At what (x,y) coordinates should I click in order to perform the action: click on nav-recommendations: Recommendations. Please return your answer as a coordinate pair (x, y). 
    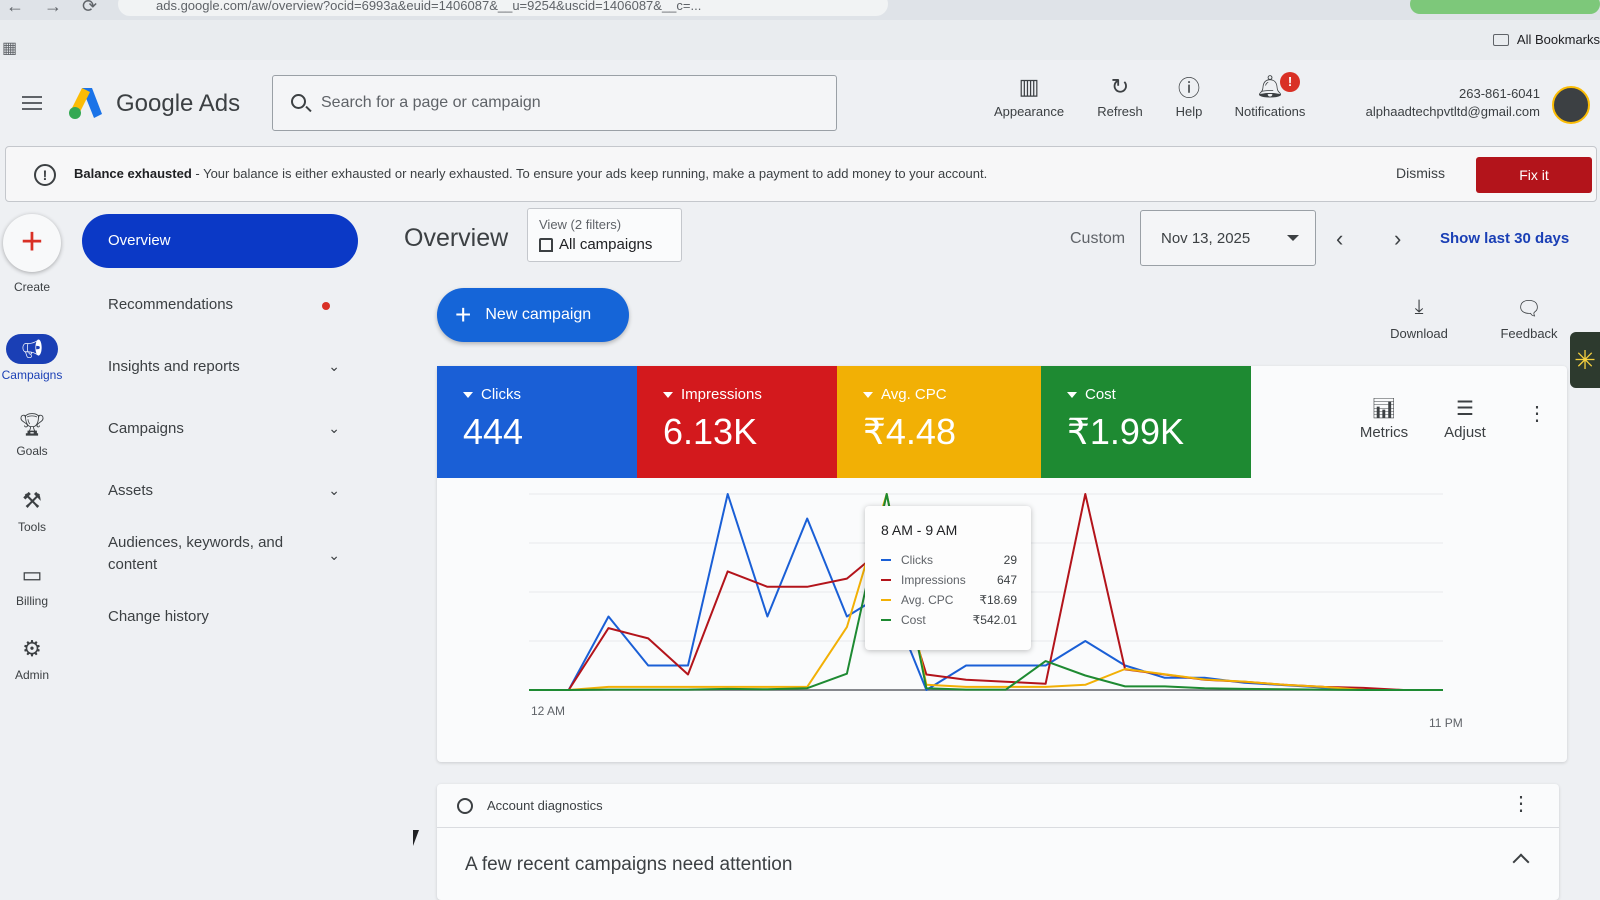
    Looking at the image, I should click on (224, 304).